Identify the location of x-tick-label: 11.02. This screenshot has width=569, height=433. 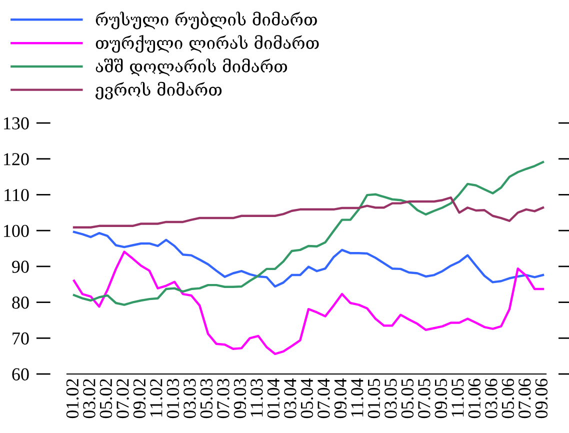
(156, 398).